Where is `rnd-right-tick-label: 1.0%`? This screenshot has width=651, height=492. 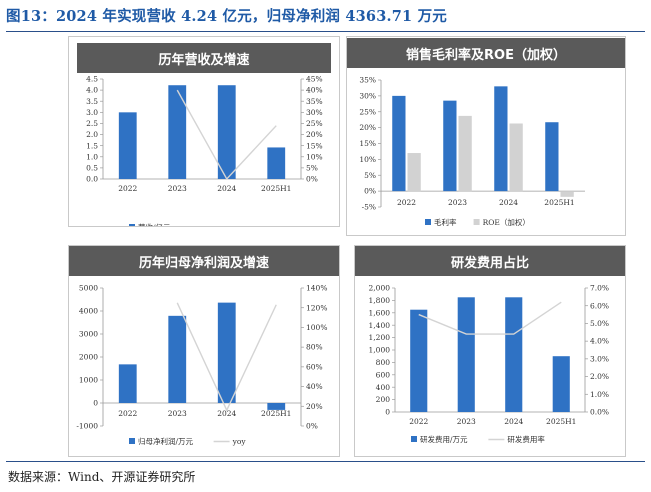
rnd-right-tick-label: 1.0% is located at coordinates (599, 394).